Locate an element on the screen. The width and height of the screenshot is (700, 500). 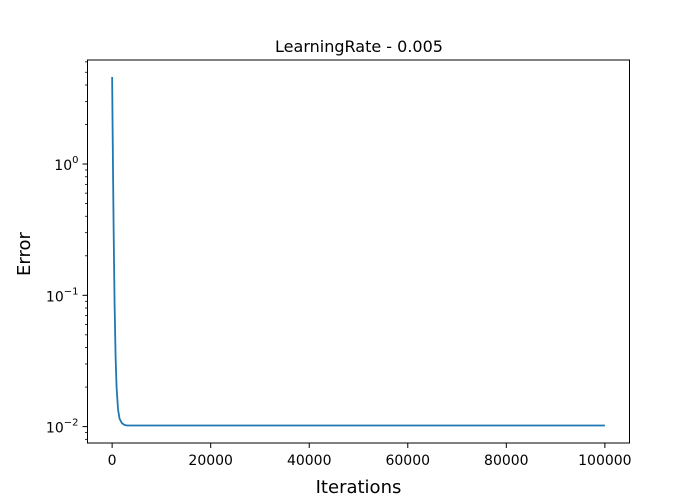
y-tick-label: 10⁰ is located at coordinates (66, 164).